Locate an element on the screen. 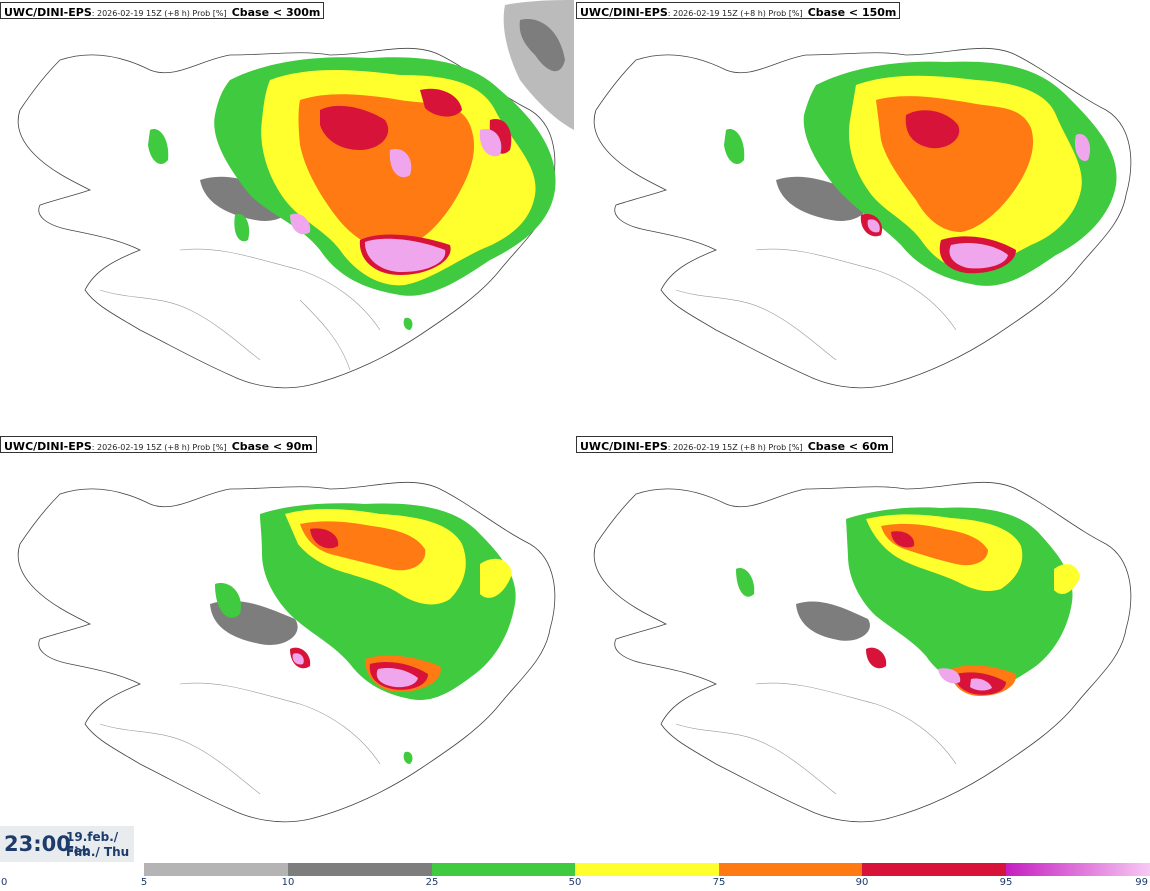 The image size is (1150, 891). tick-label: 25 is located at coordinates (432, 882).